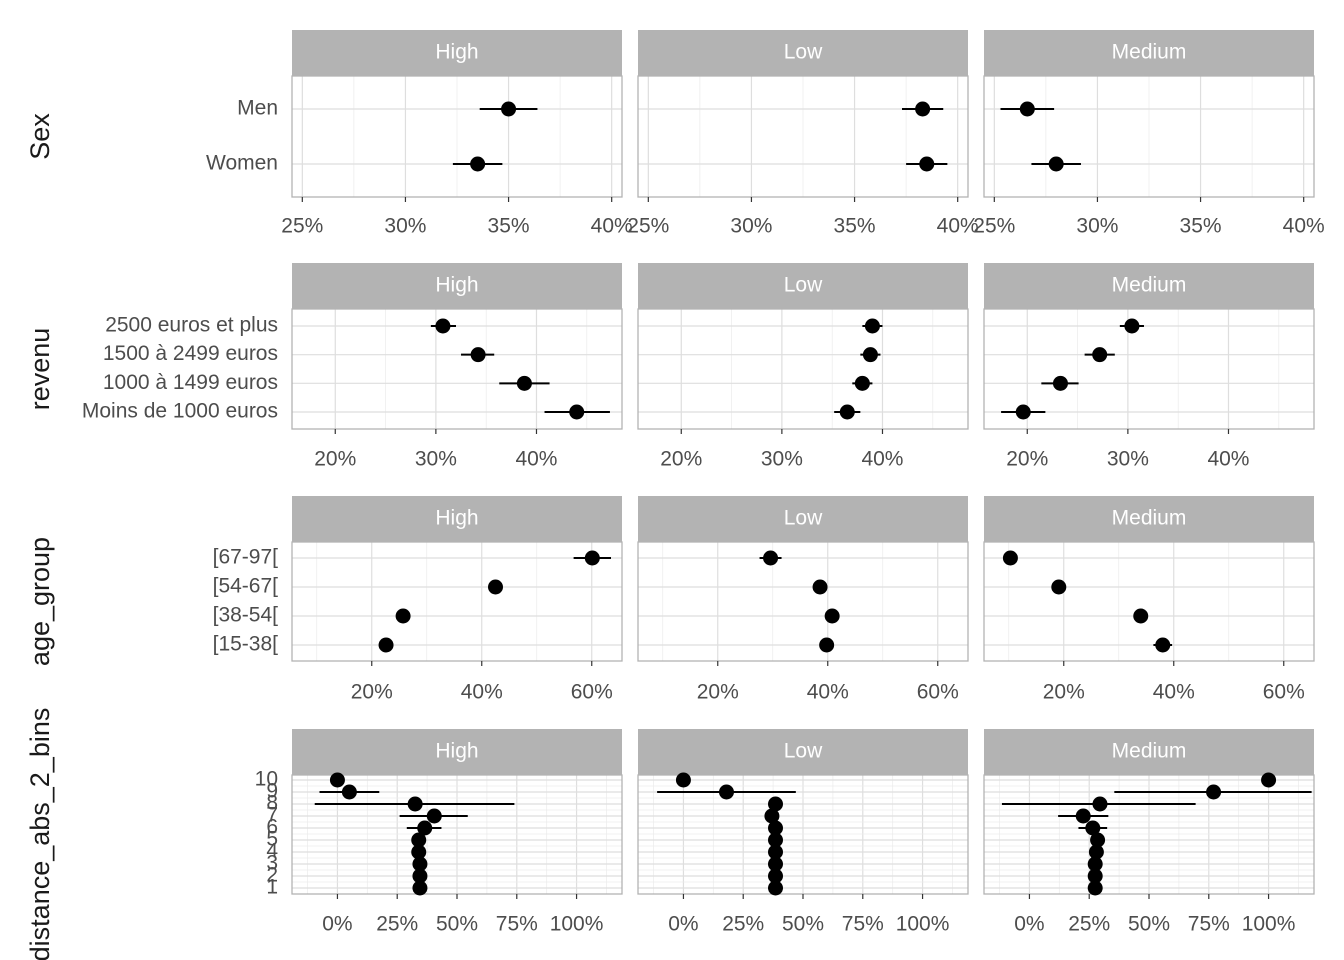  I want to click on y-tick-label: 5, so click(272, 839).